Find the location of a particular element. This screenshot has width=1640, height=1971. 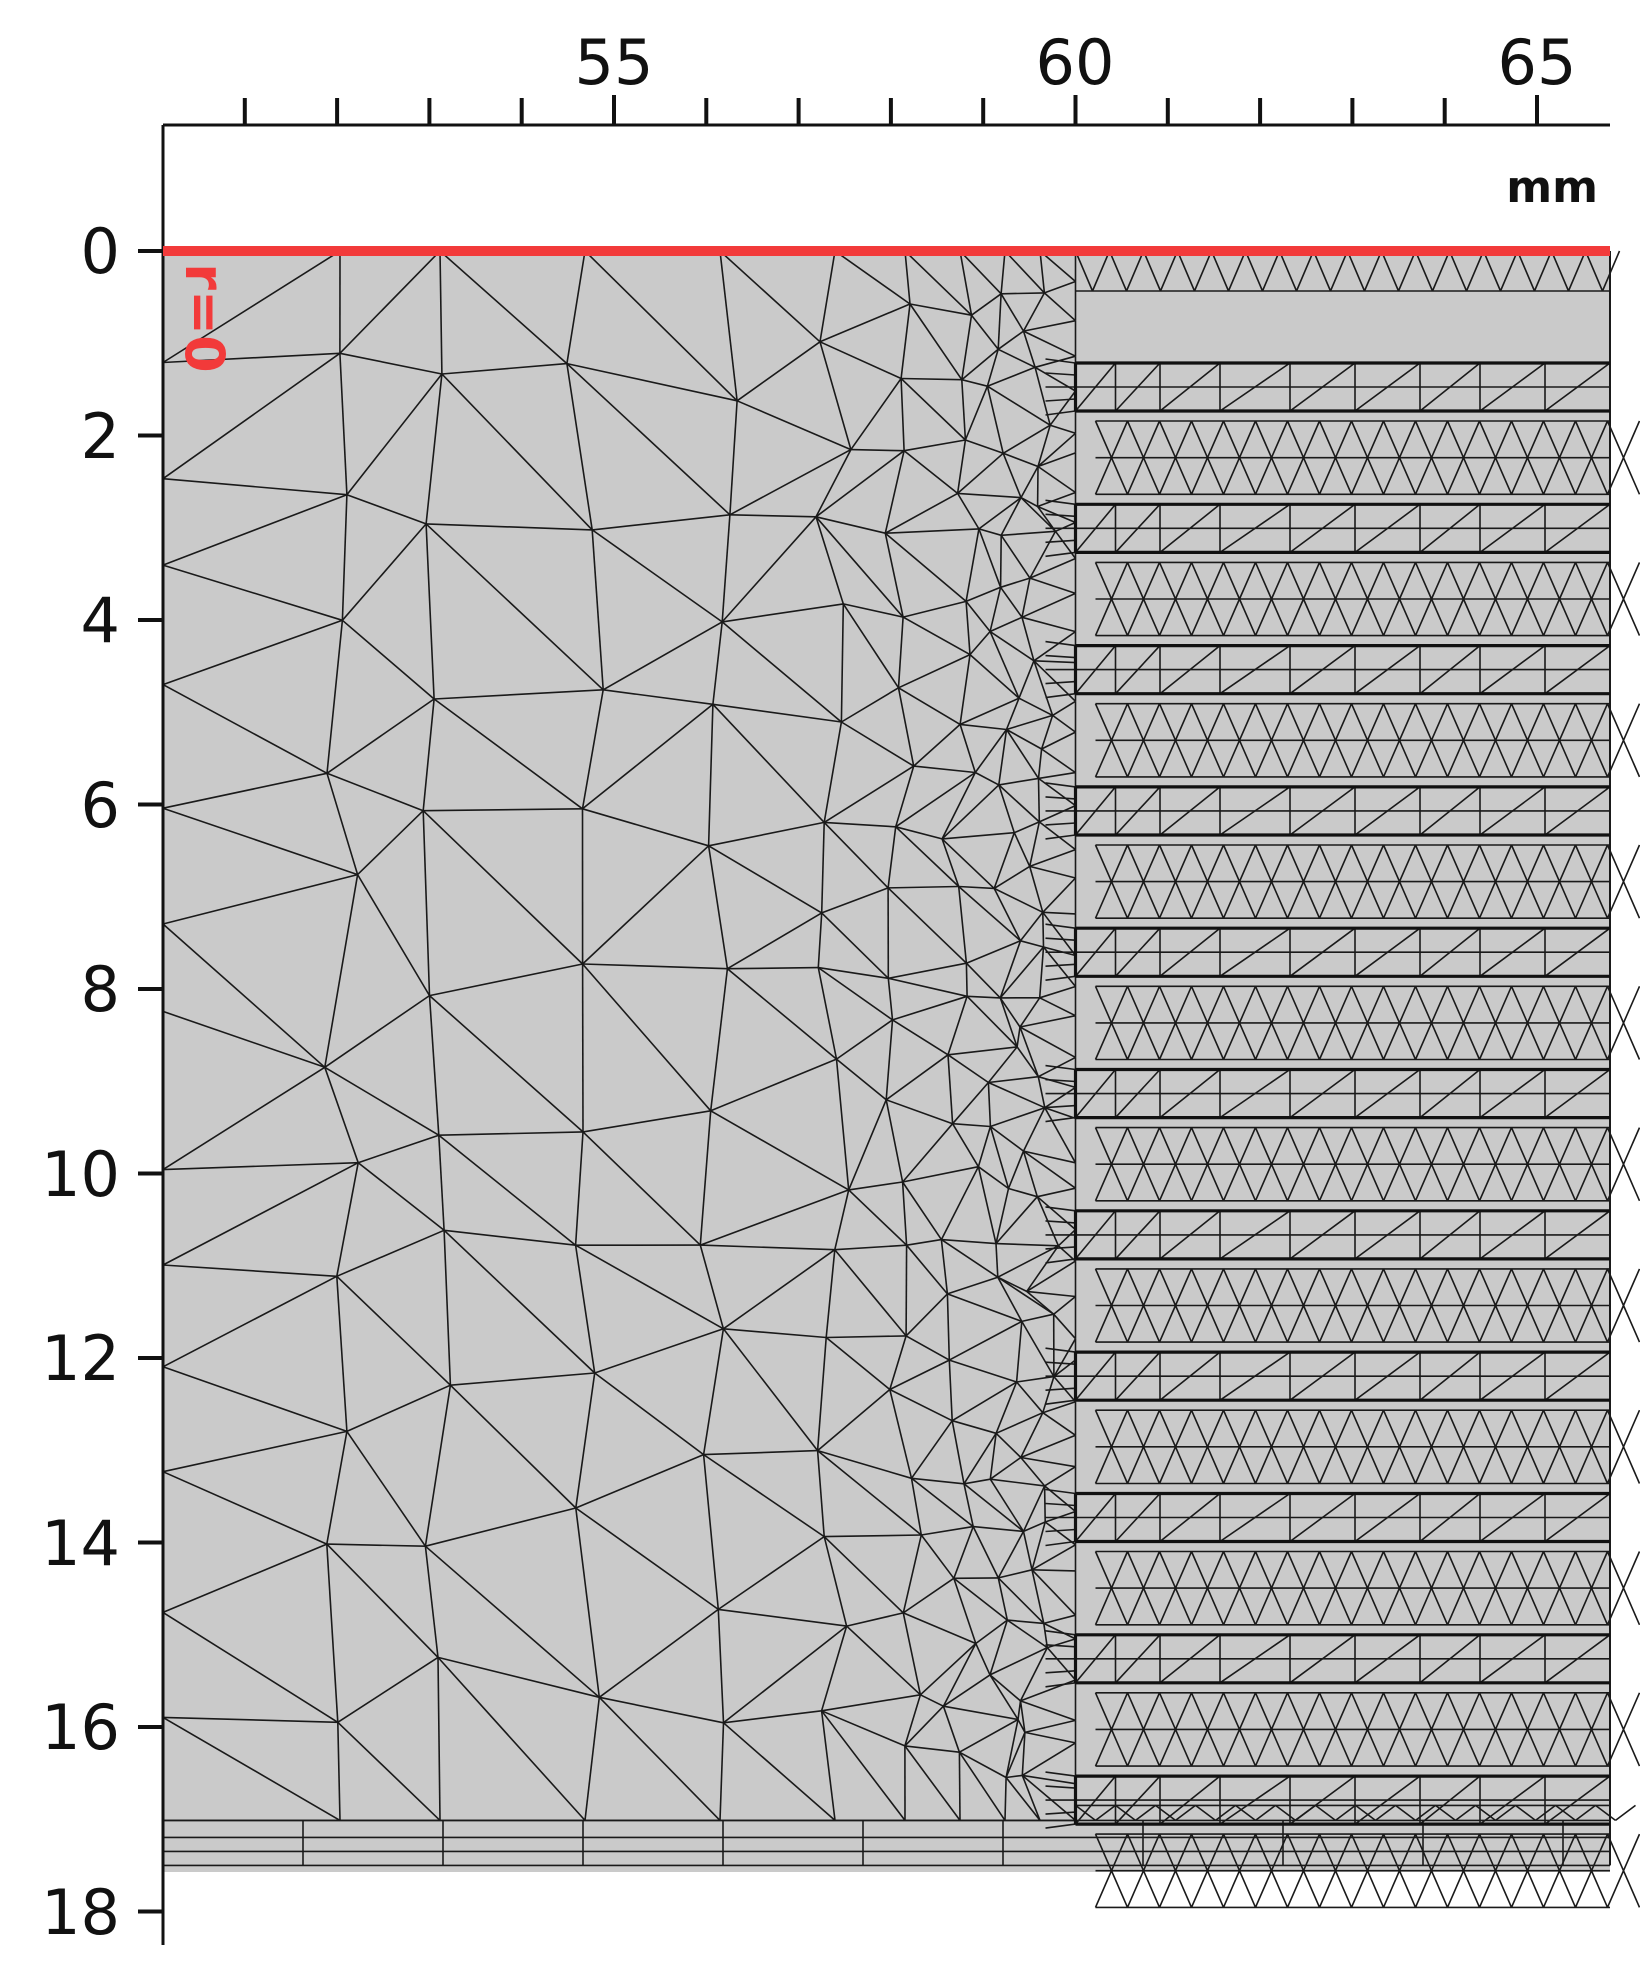

y-tick-label-6: 6 is located at coordinates (100, 805).